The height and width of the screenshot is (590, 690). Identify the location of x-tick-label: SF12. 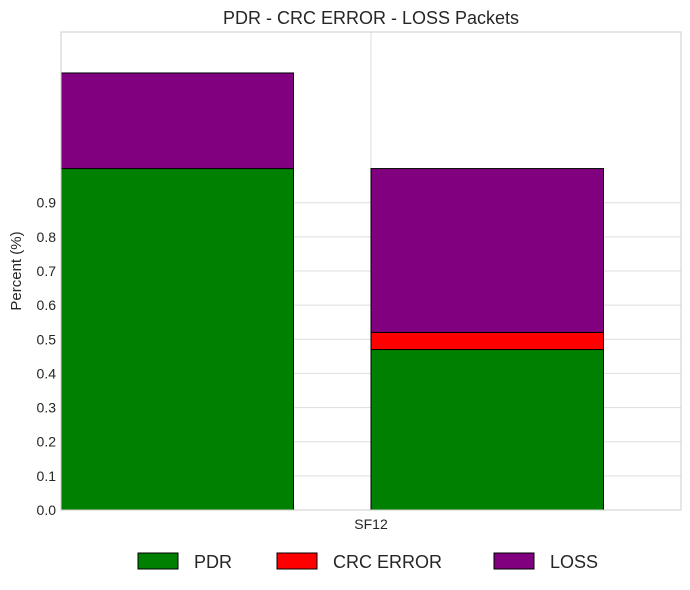
(371, 524).